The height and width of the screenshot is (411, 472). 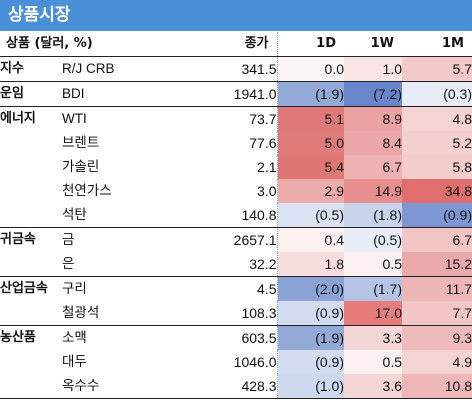 I want to click on header-1w: 1W, so click(x=373, y=44).